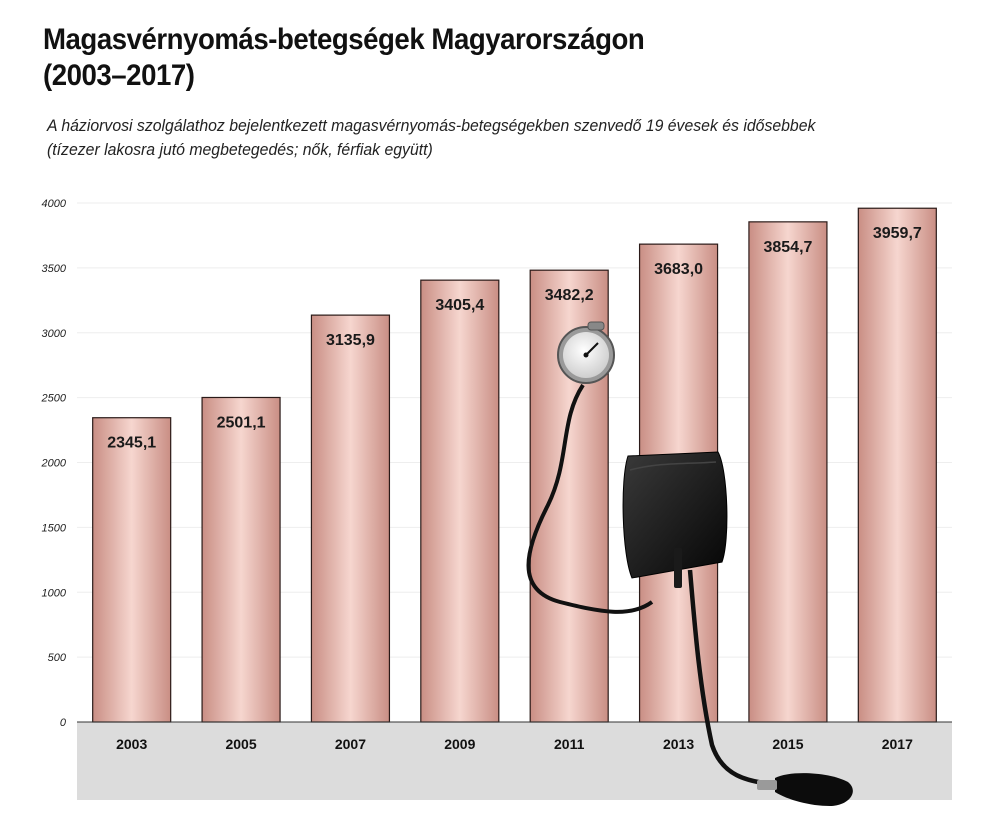 The image size is (1000, 824). What do you see at coordinates (569, 744) in the screenshot?
I see `category-label-2011: 2011` at bounding box center [569, 744].